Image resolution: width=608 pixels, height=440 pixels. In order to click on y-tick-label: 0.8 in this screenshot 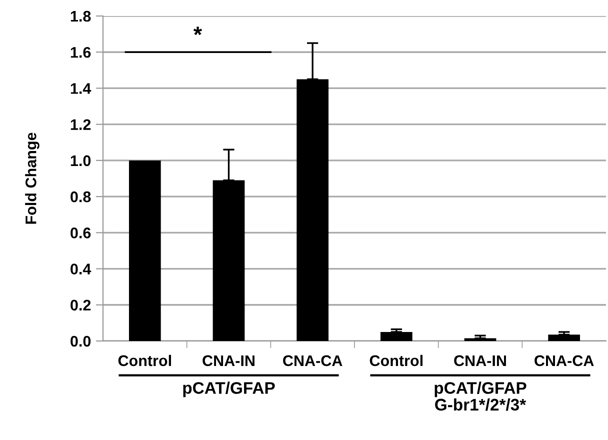, I will do `click(80, 196)`.